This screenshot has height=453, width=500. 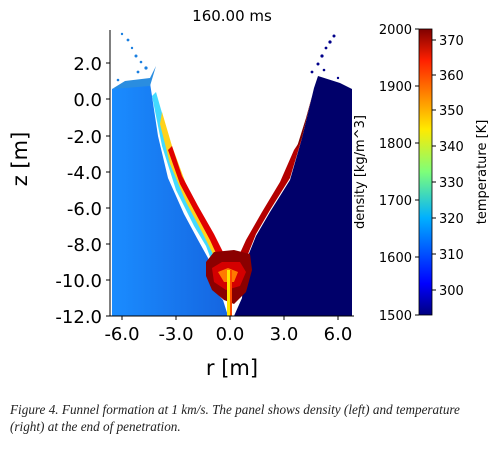 I want to click on x-axis-label: r [m], so click(x=232, y=368).